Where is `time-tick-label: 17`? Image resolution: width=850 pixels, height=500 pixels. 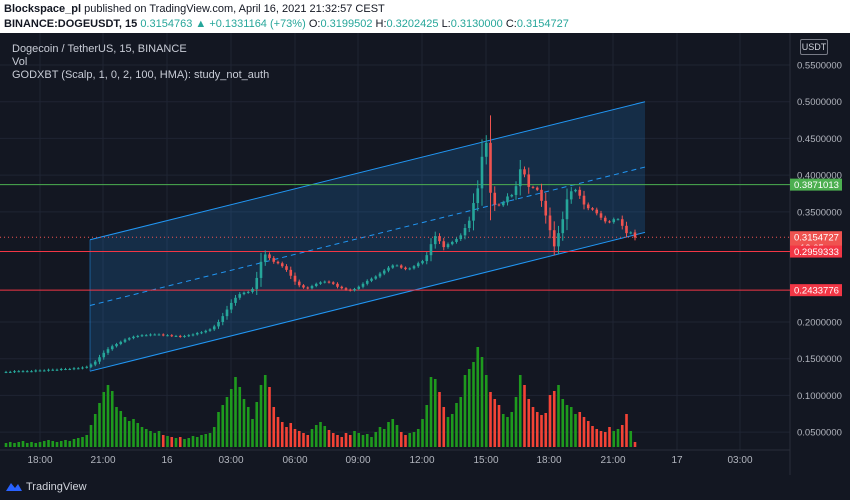 time-tick-label: 17 is located at coordinates (677, 460).